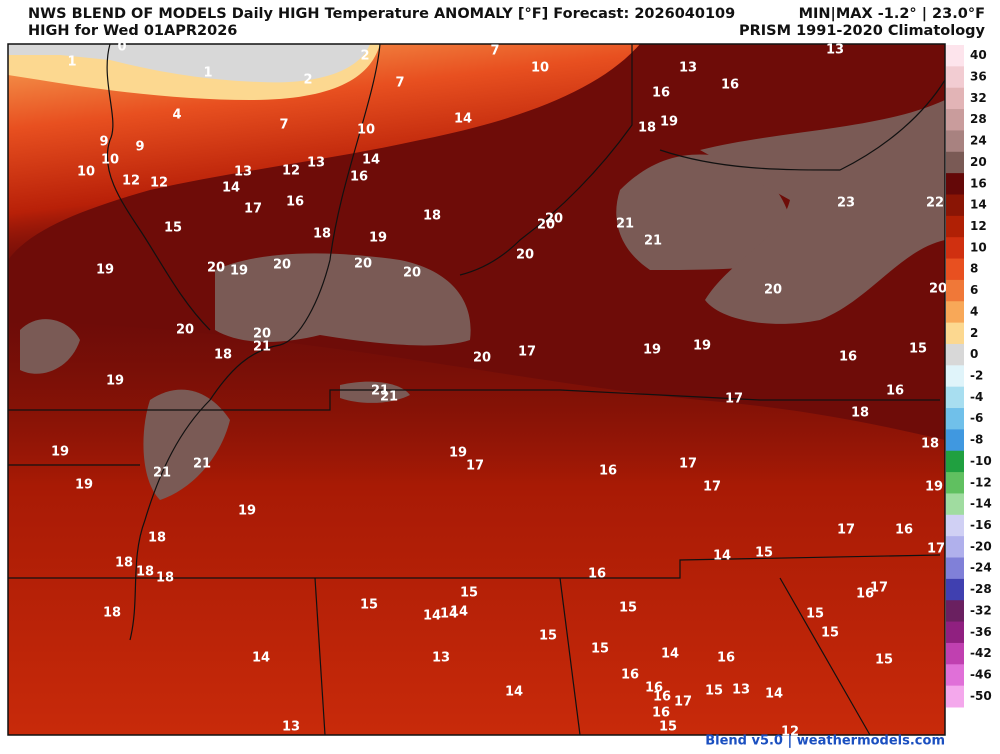  Describe the element at coordinates (981, 461) in the screenshot. I see `colorbar-label: -10` at that location.